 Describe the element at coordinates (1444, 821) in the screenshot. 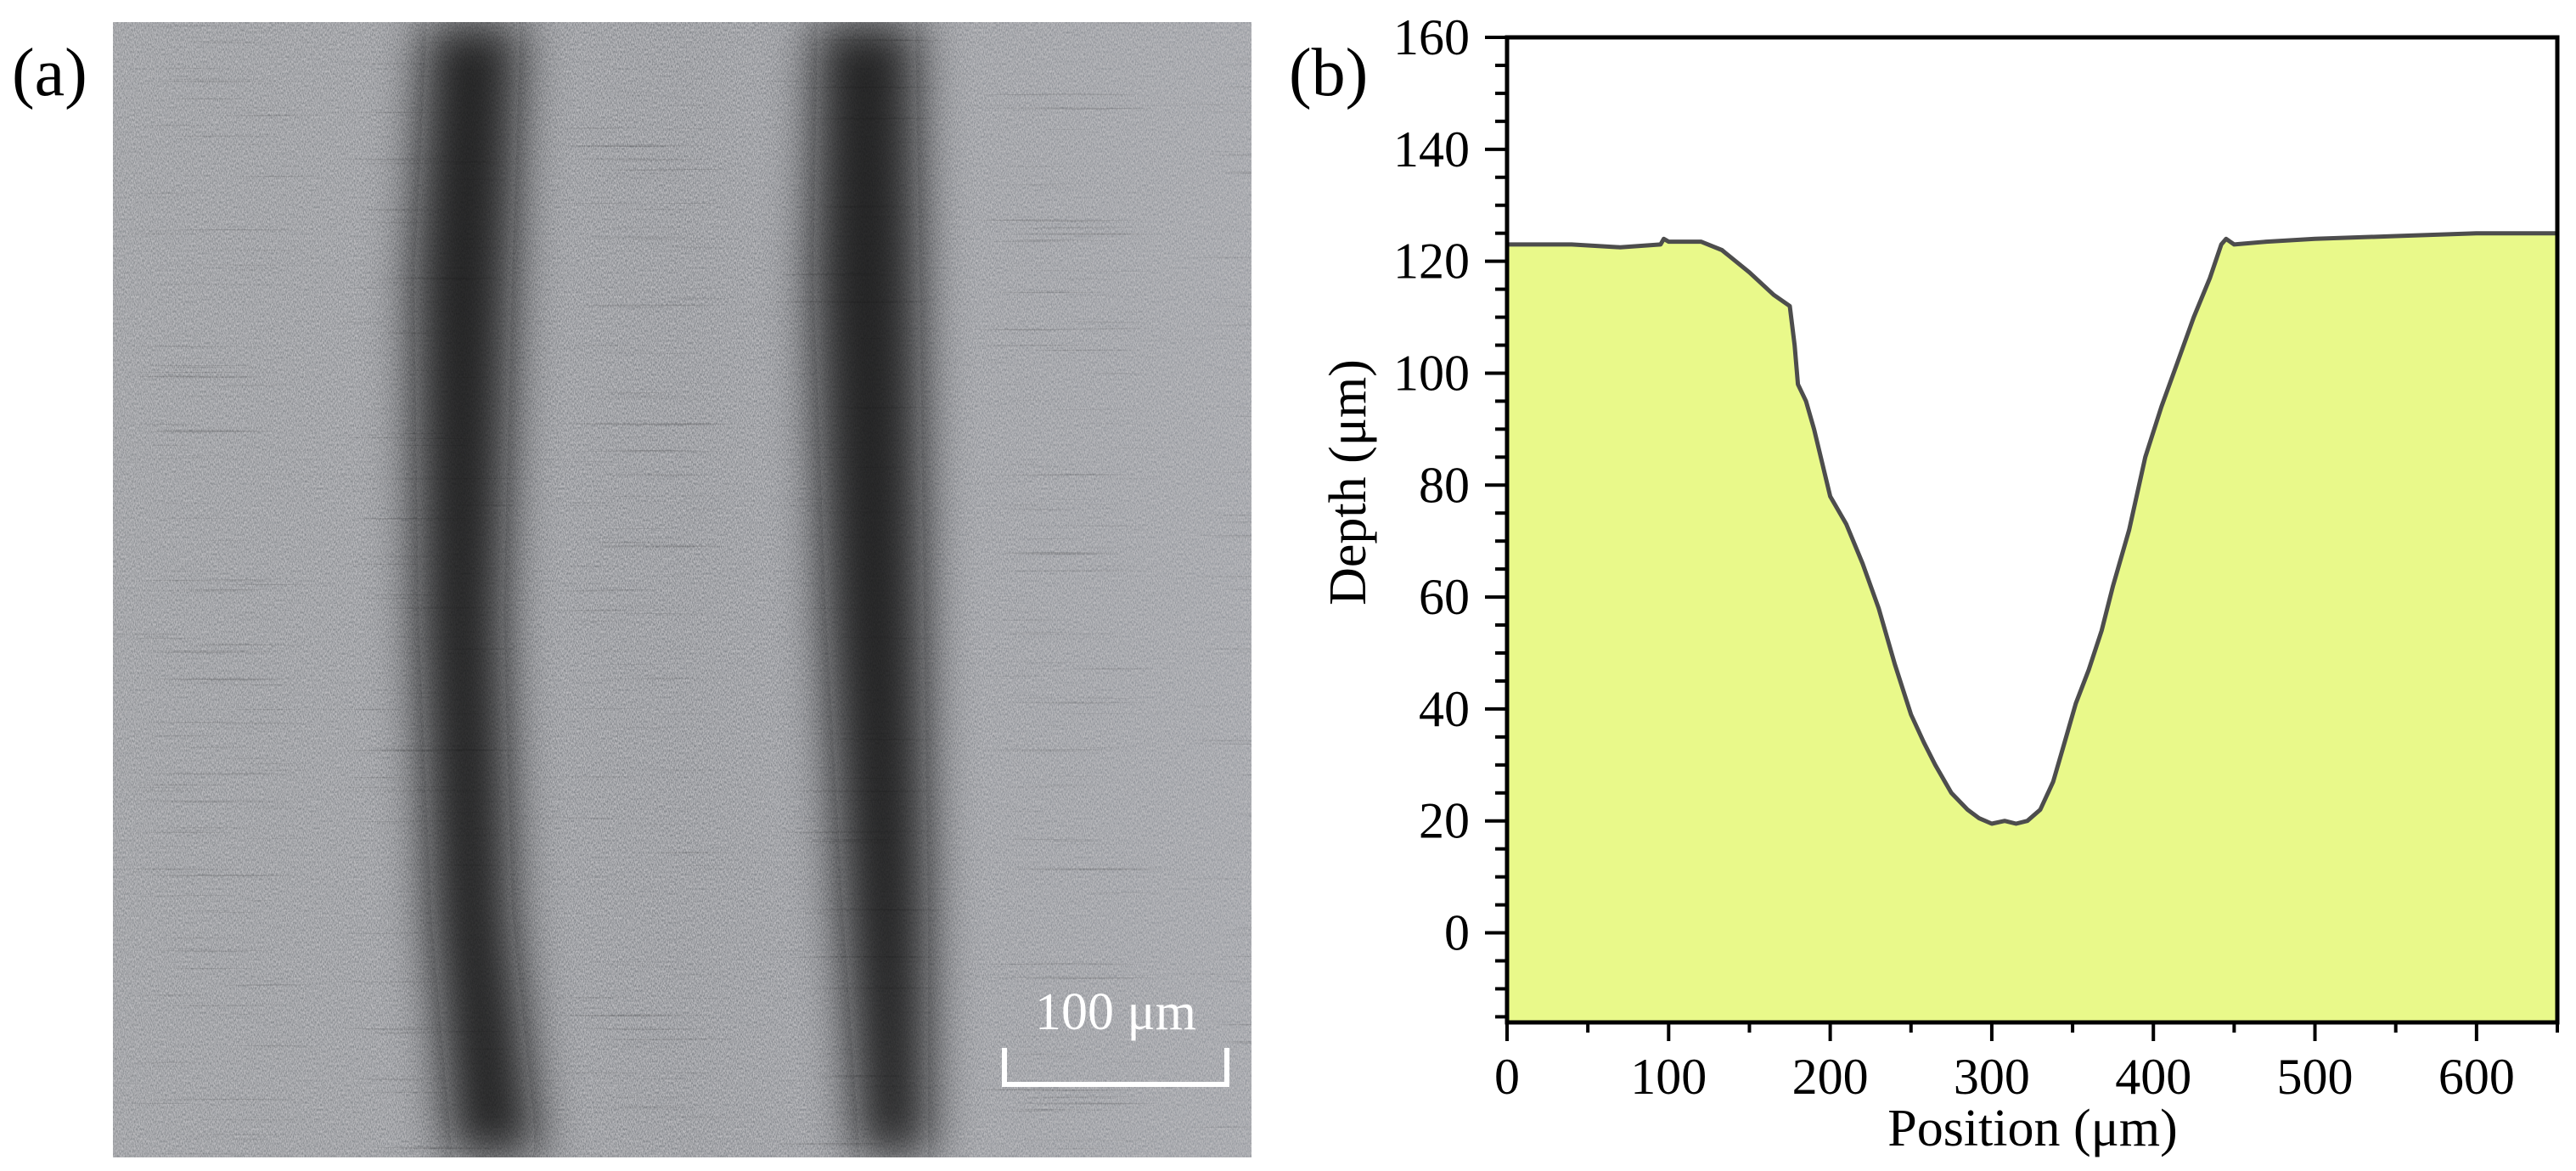

I see `y-tick-label: 20` at that location.